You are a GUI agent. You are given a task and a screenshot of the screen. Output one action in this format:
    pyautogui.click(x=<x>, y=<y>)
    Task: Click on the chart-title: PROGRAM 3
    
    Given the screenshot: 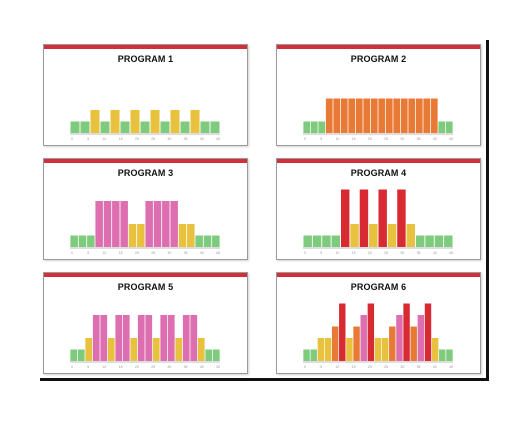 What is the action you would take?
    pyautogui.click(x=145, y=173)
    